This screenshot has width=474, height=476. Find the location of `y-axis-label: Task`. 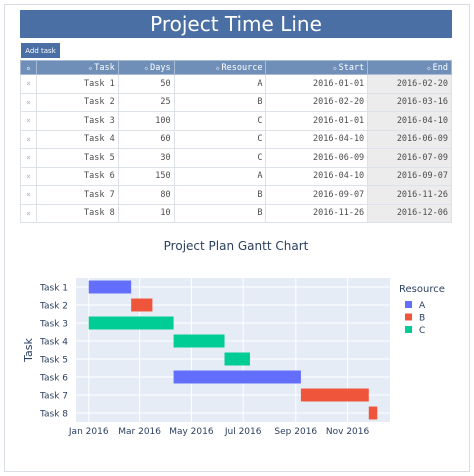

y-axis-label: Task is located at coordinates (28, 350).